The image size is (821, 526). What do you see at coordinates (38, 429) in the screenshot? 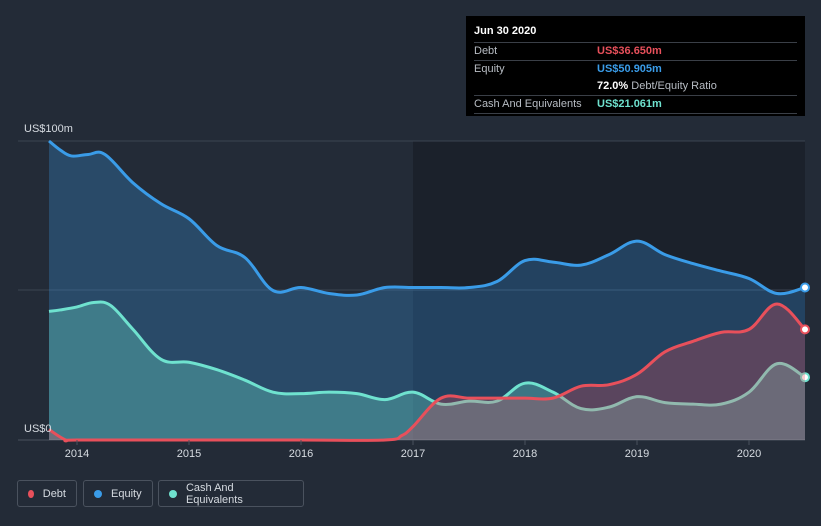
I see `y-axis-bottom-label: US$0` at bounding box center [38, 429].